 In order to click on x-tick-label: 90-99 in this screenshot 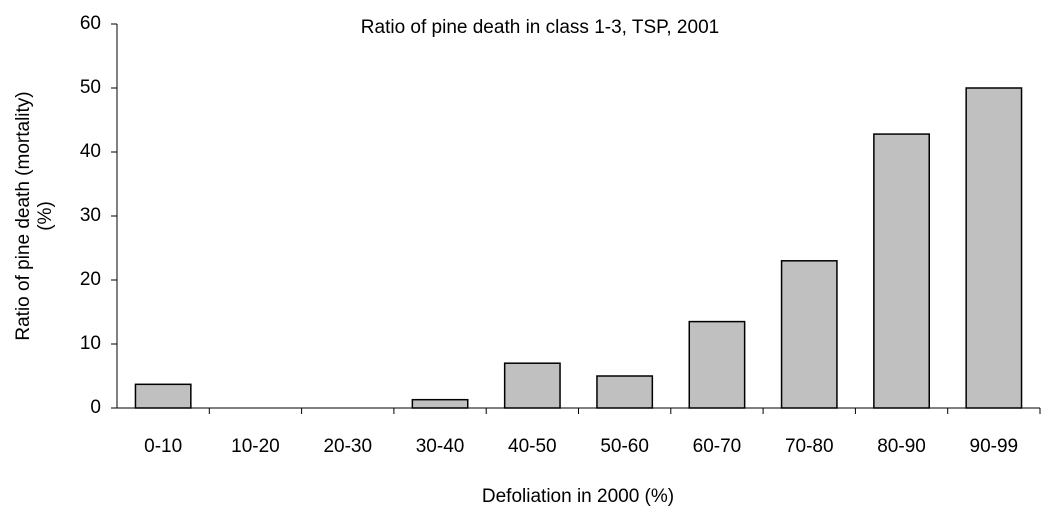, I will do `click(994, 446)`.